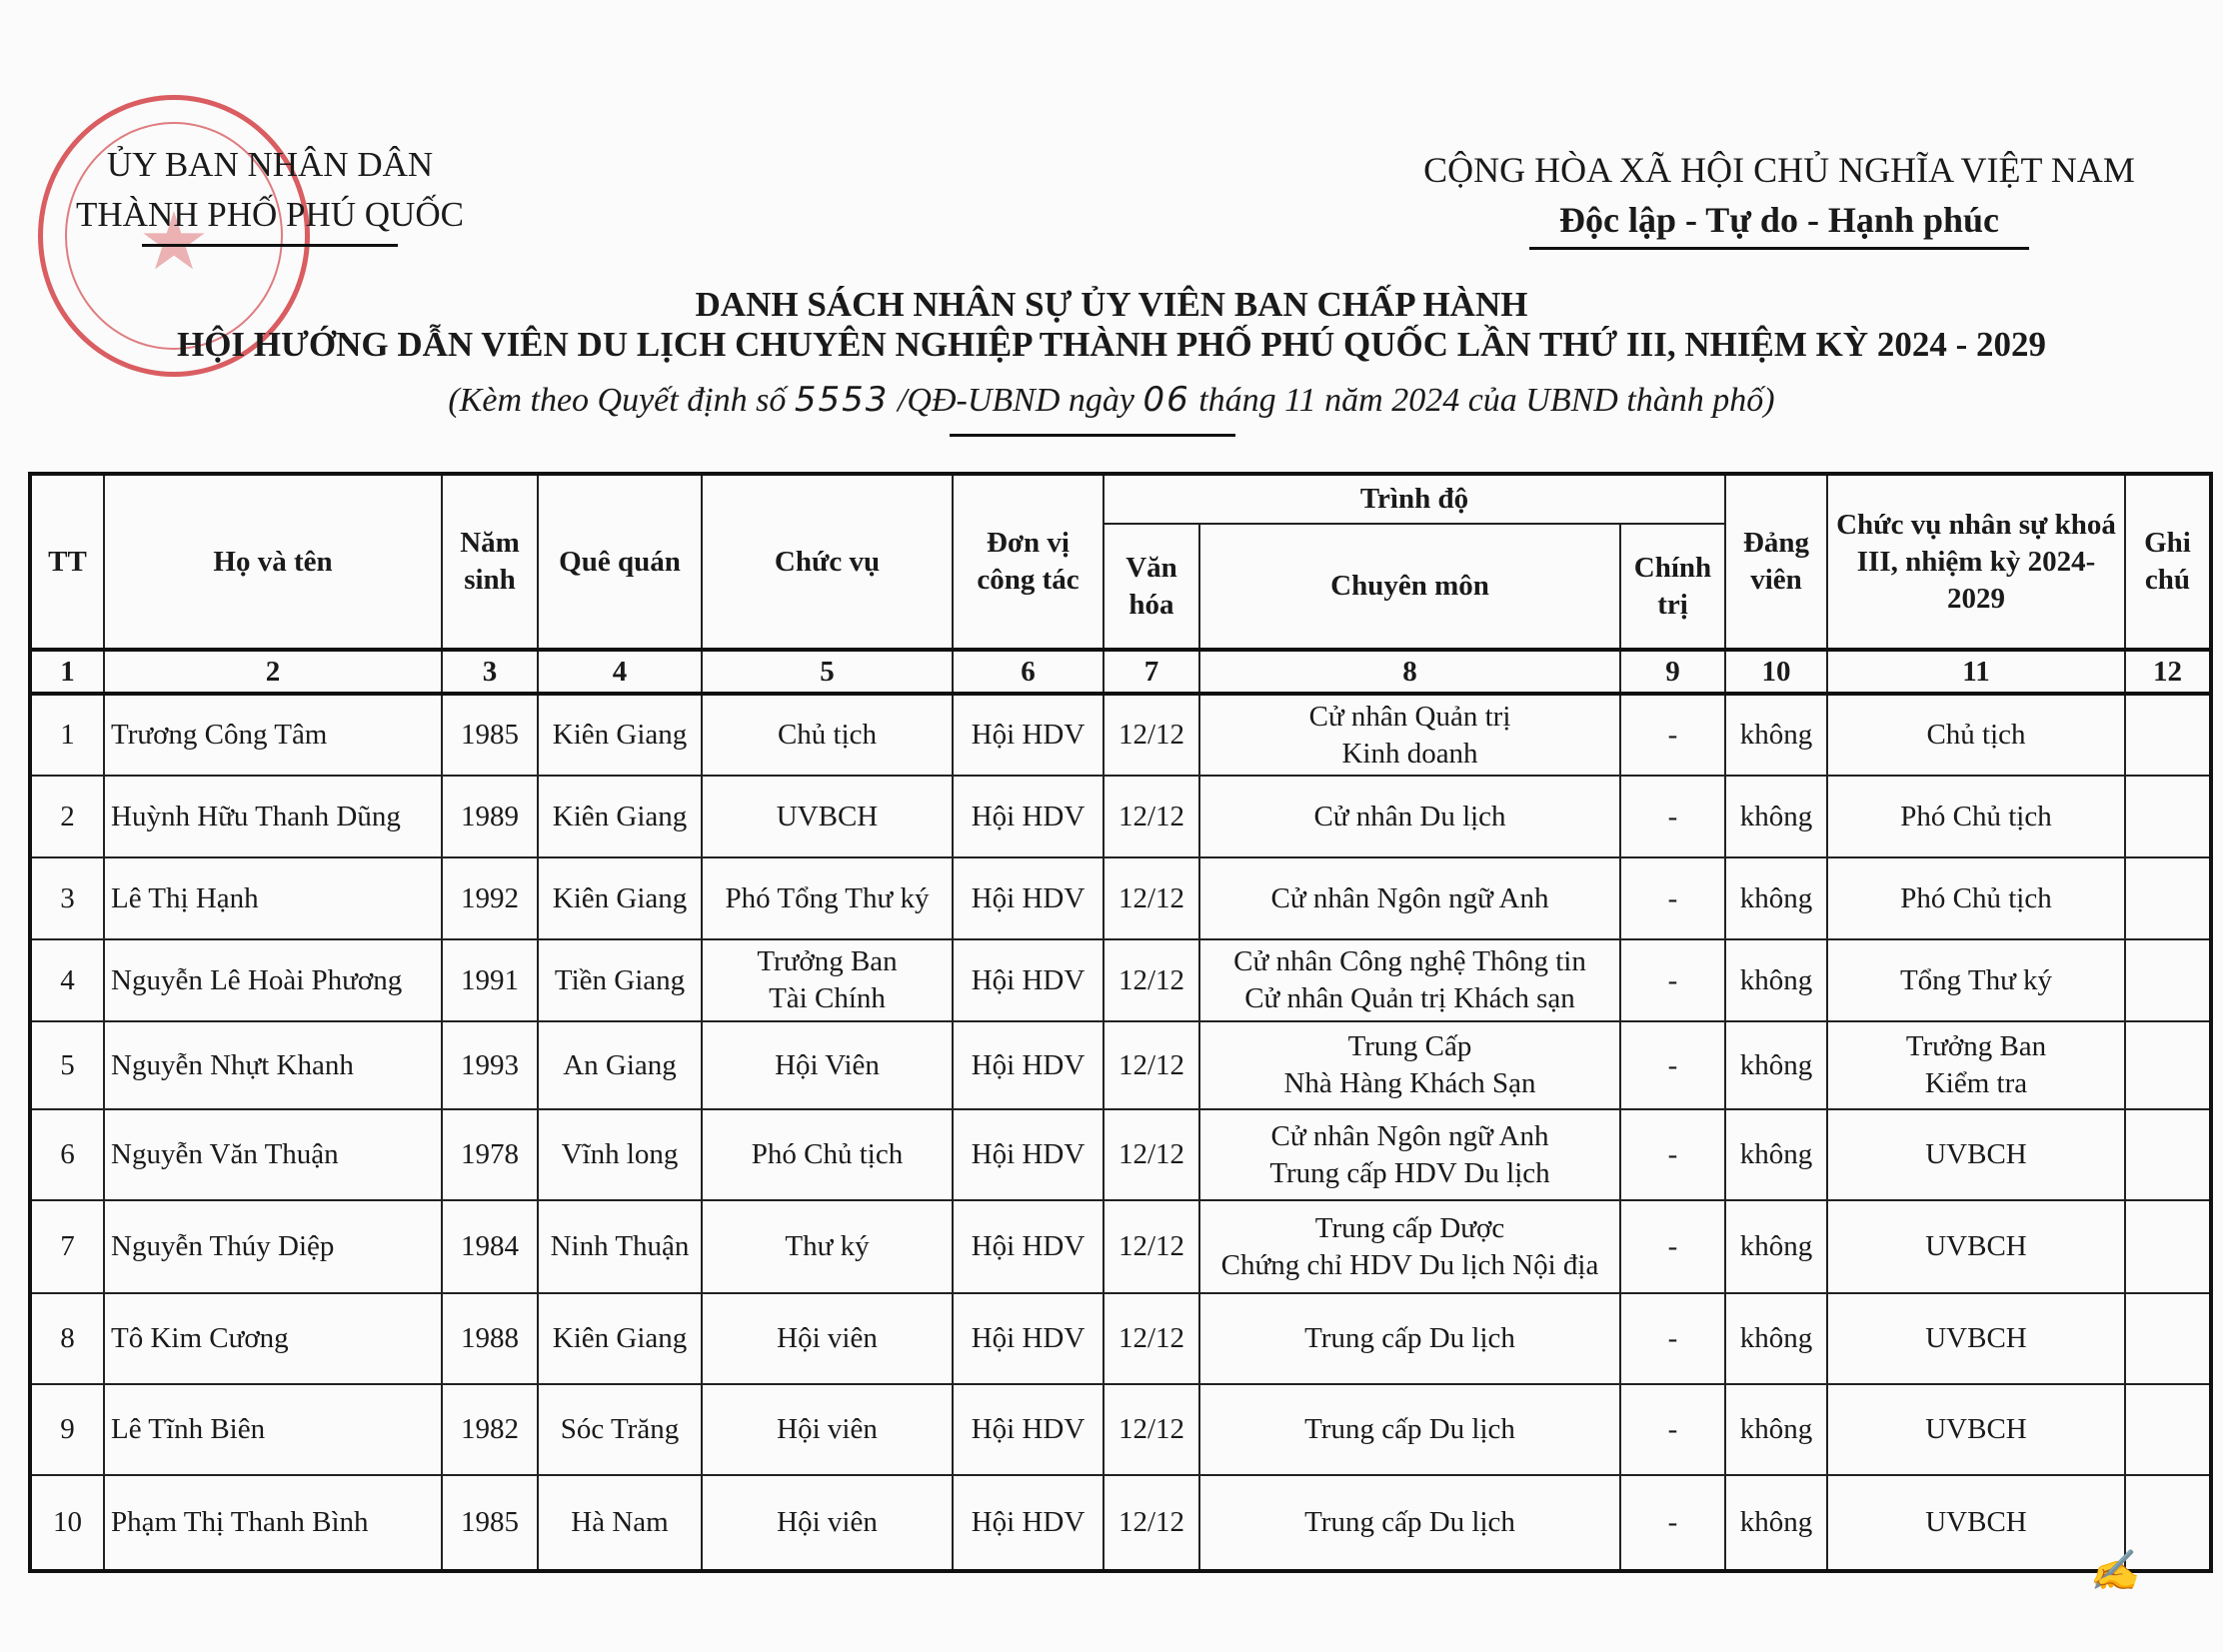  I want to click on column-number: 2, so click(273, 672).